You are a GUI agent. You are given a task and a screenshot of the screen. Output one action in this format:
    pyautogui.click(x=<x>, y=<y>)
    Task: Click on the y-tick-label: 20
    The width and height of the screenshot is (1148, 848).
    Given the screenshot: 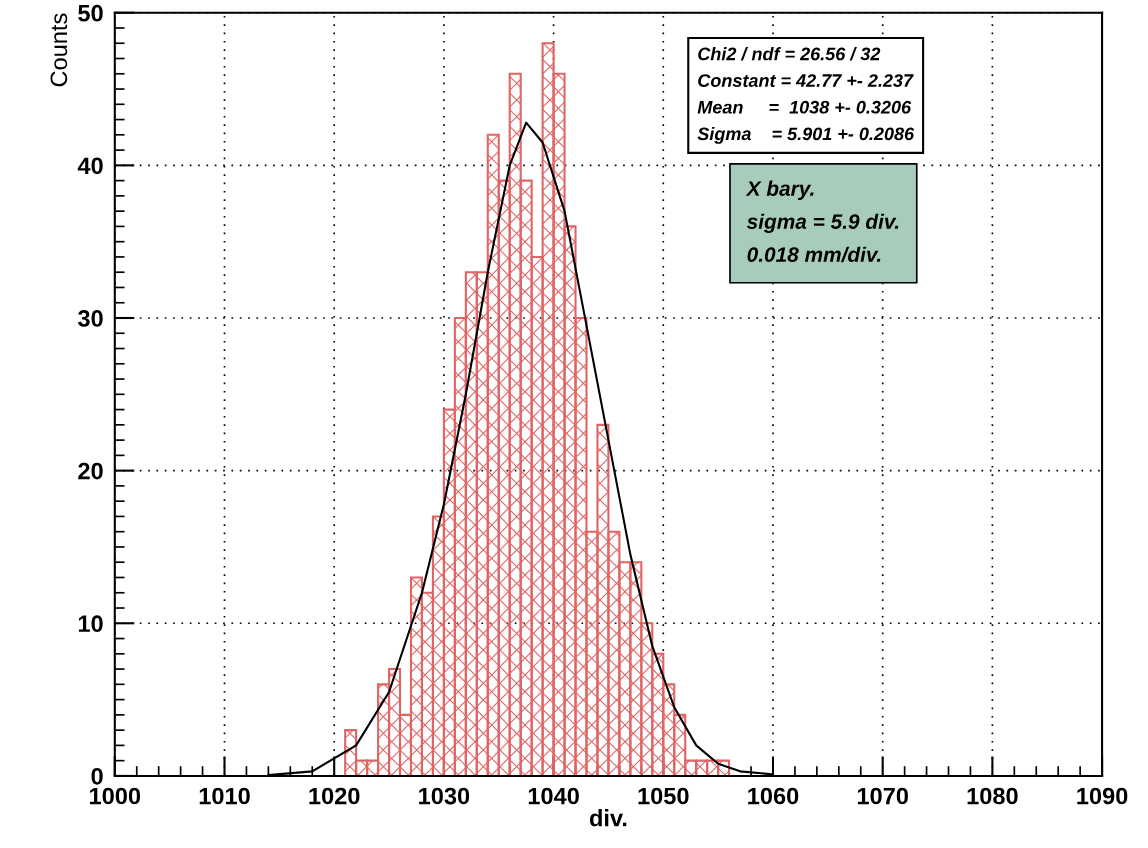 What is the action you would take?
    pyautogui.click(x=90, y=471)
    